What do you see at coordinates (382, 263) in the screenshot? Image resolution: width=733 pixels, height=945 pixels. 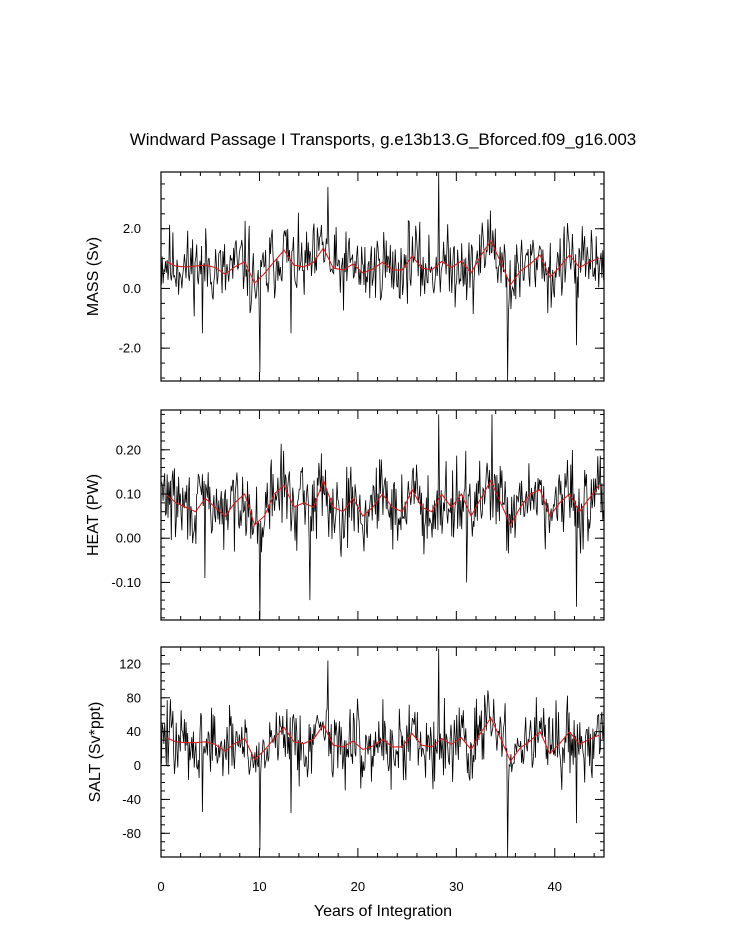 I see `mass-annual-mean-line` at bounding box center [382, 263].